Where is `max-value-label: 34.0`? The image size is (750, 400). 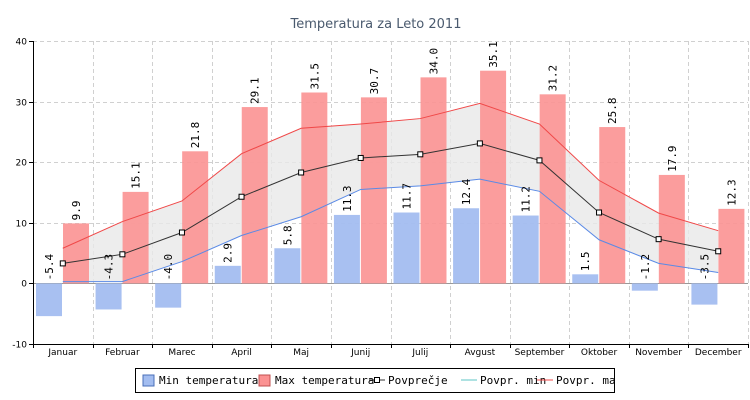
max-value-label: 34.0 is located at coordinates (434, 61).